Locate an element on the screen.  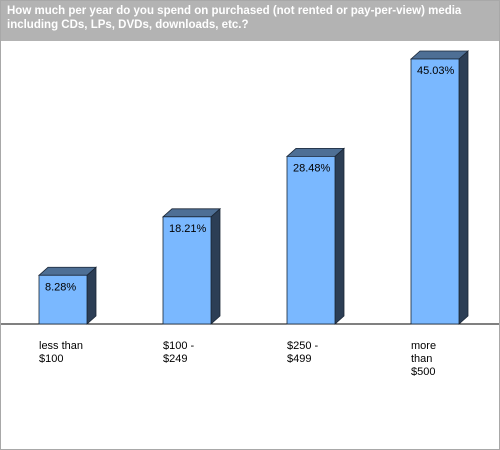
bar-4: 45.03% is located at coordinates (439, 187).